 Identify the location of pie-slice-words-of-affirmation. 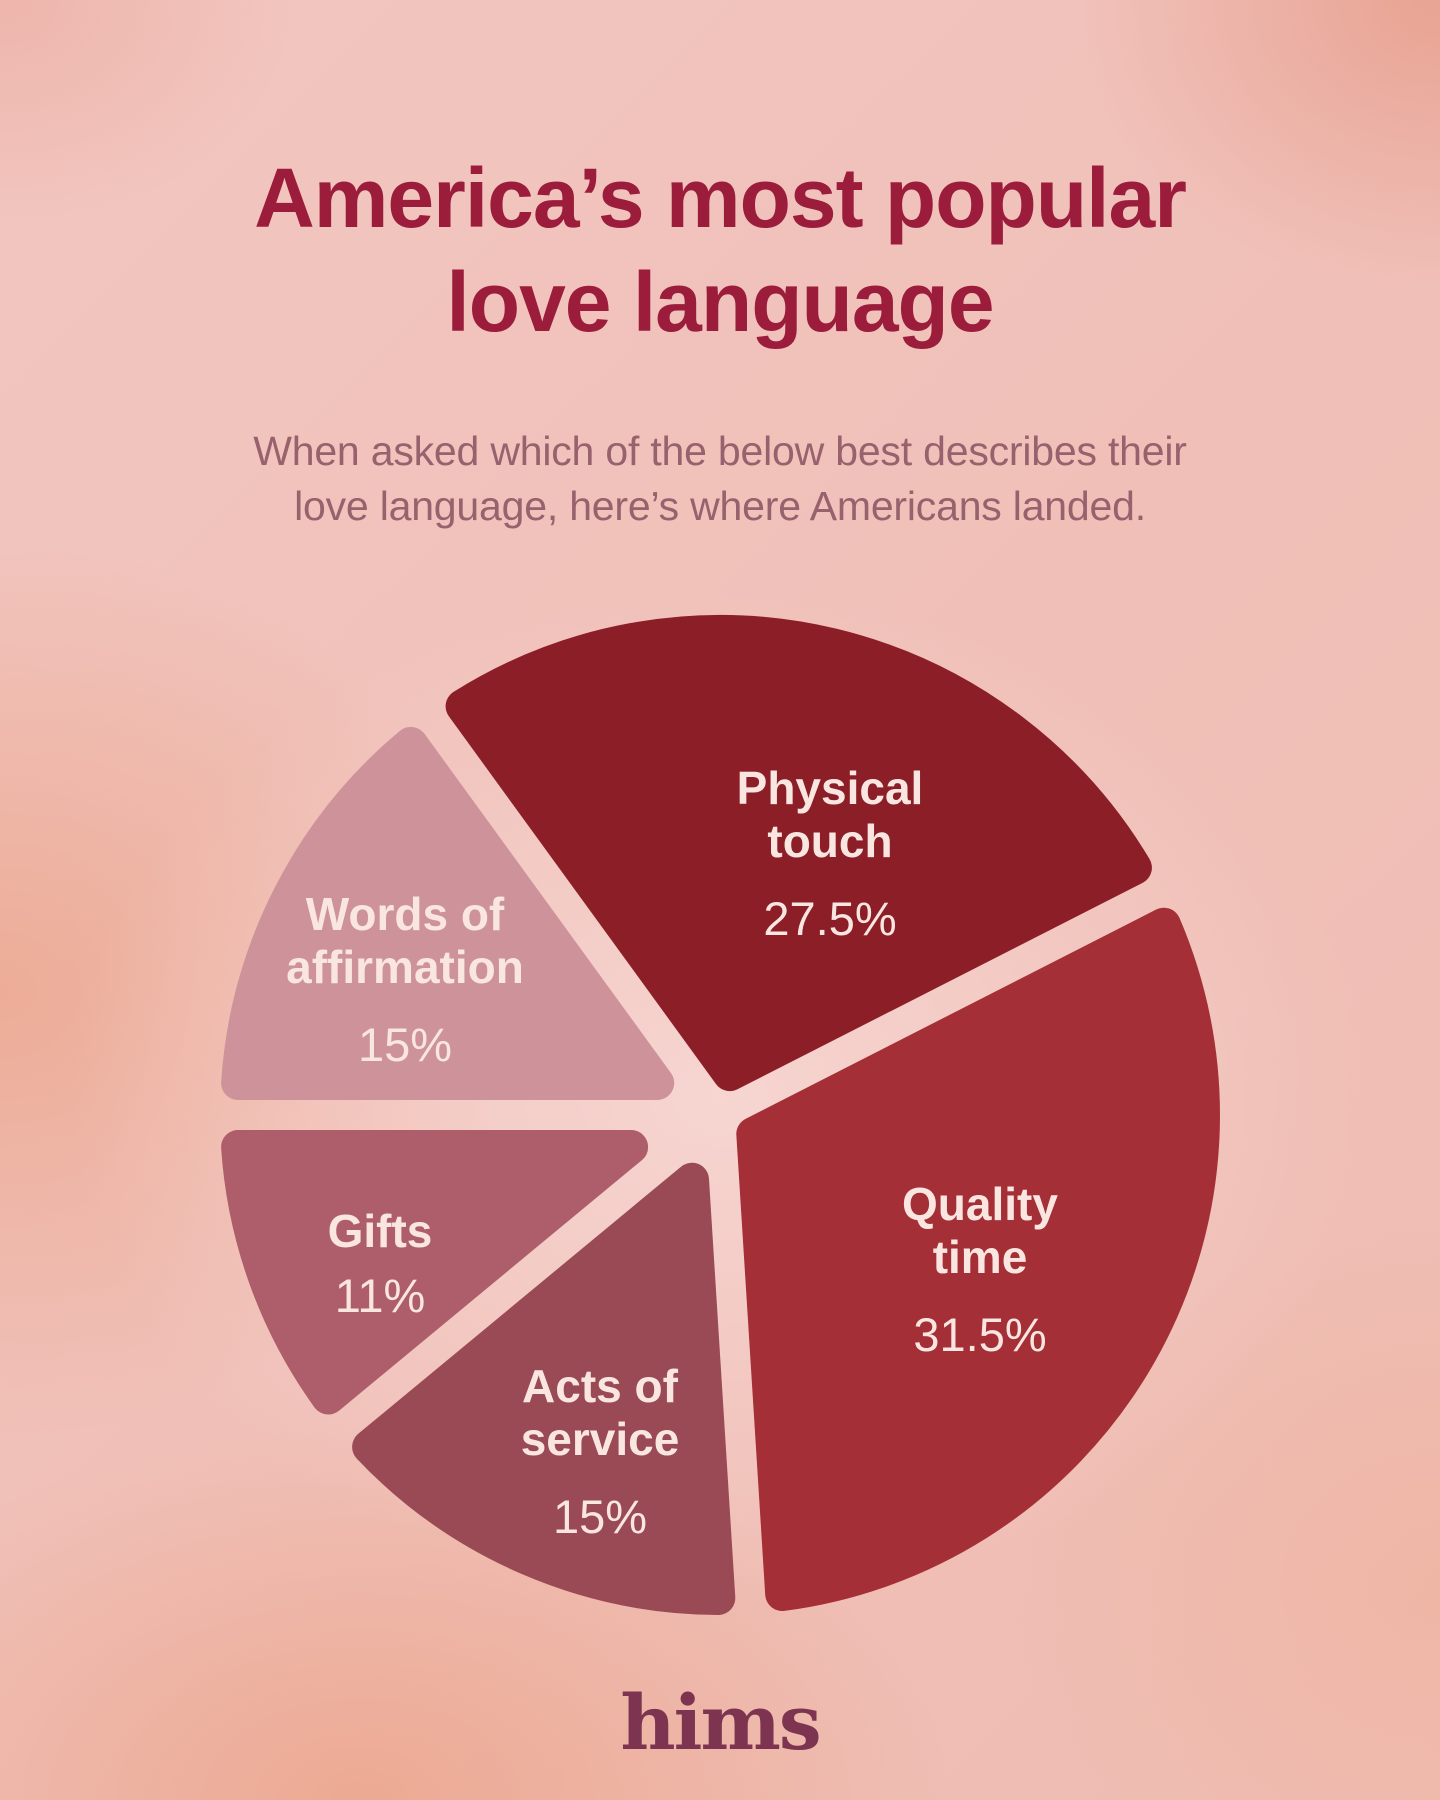
(448, 913).